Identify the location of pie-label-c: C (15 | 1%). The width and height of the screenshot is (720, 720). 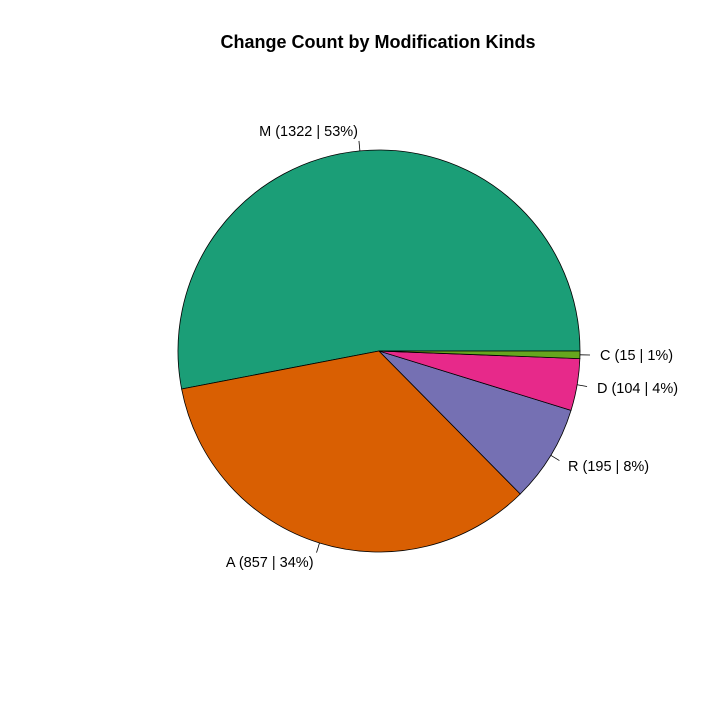
(636, 356).